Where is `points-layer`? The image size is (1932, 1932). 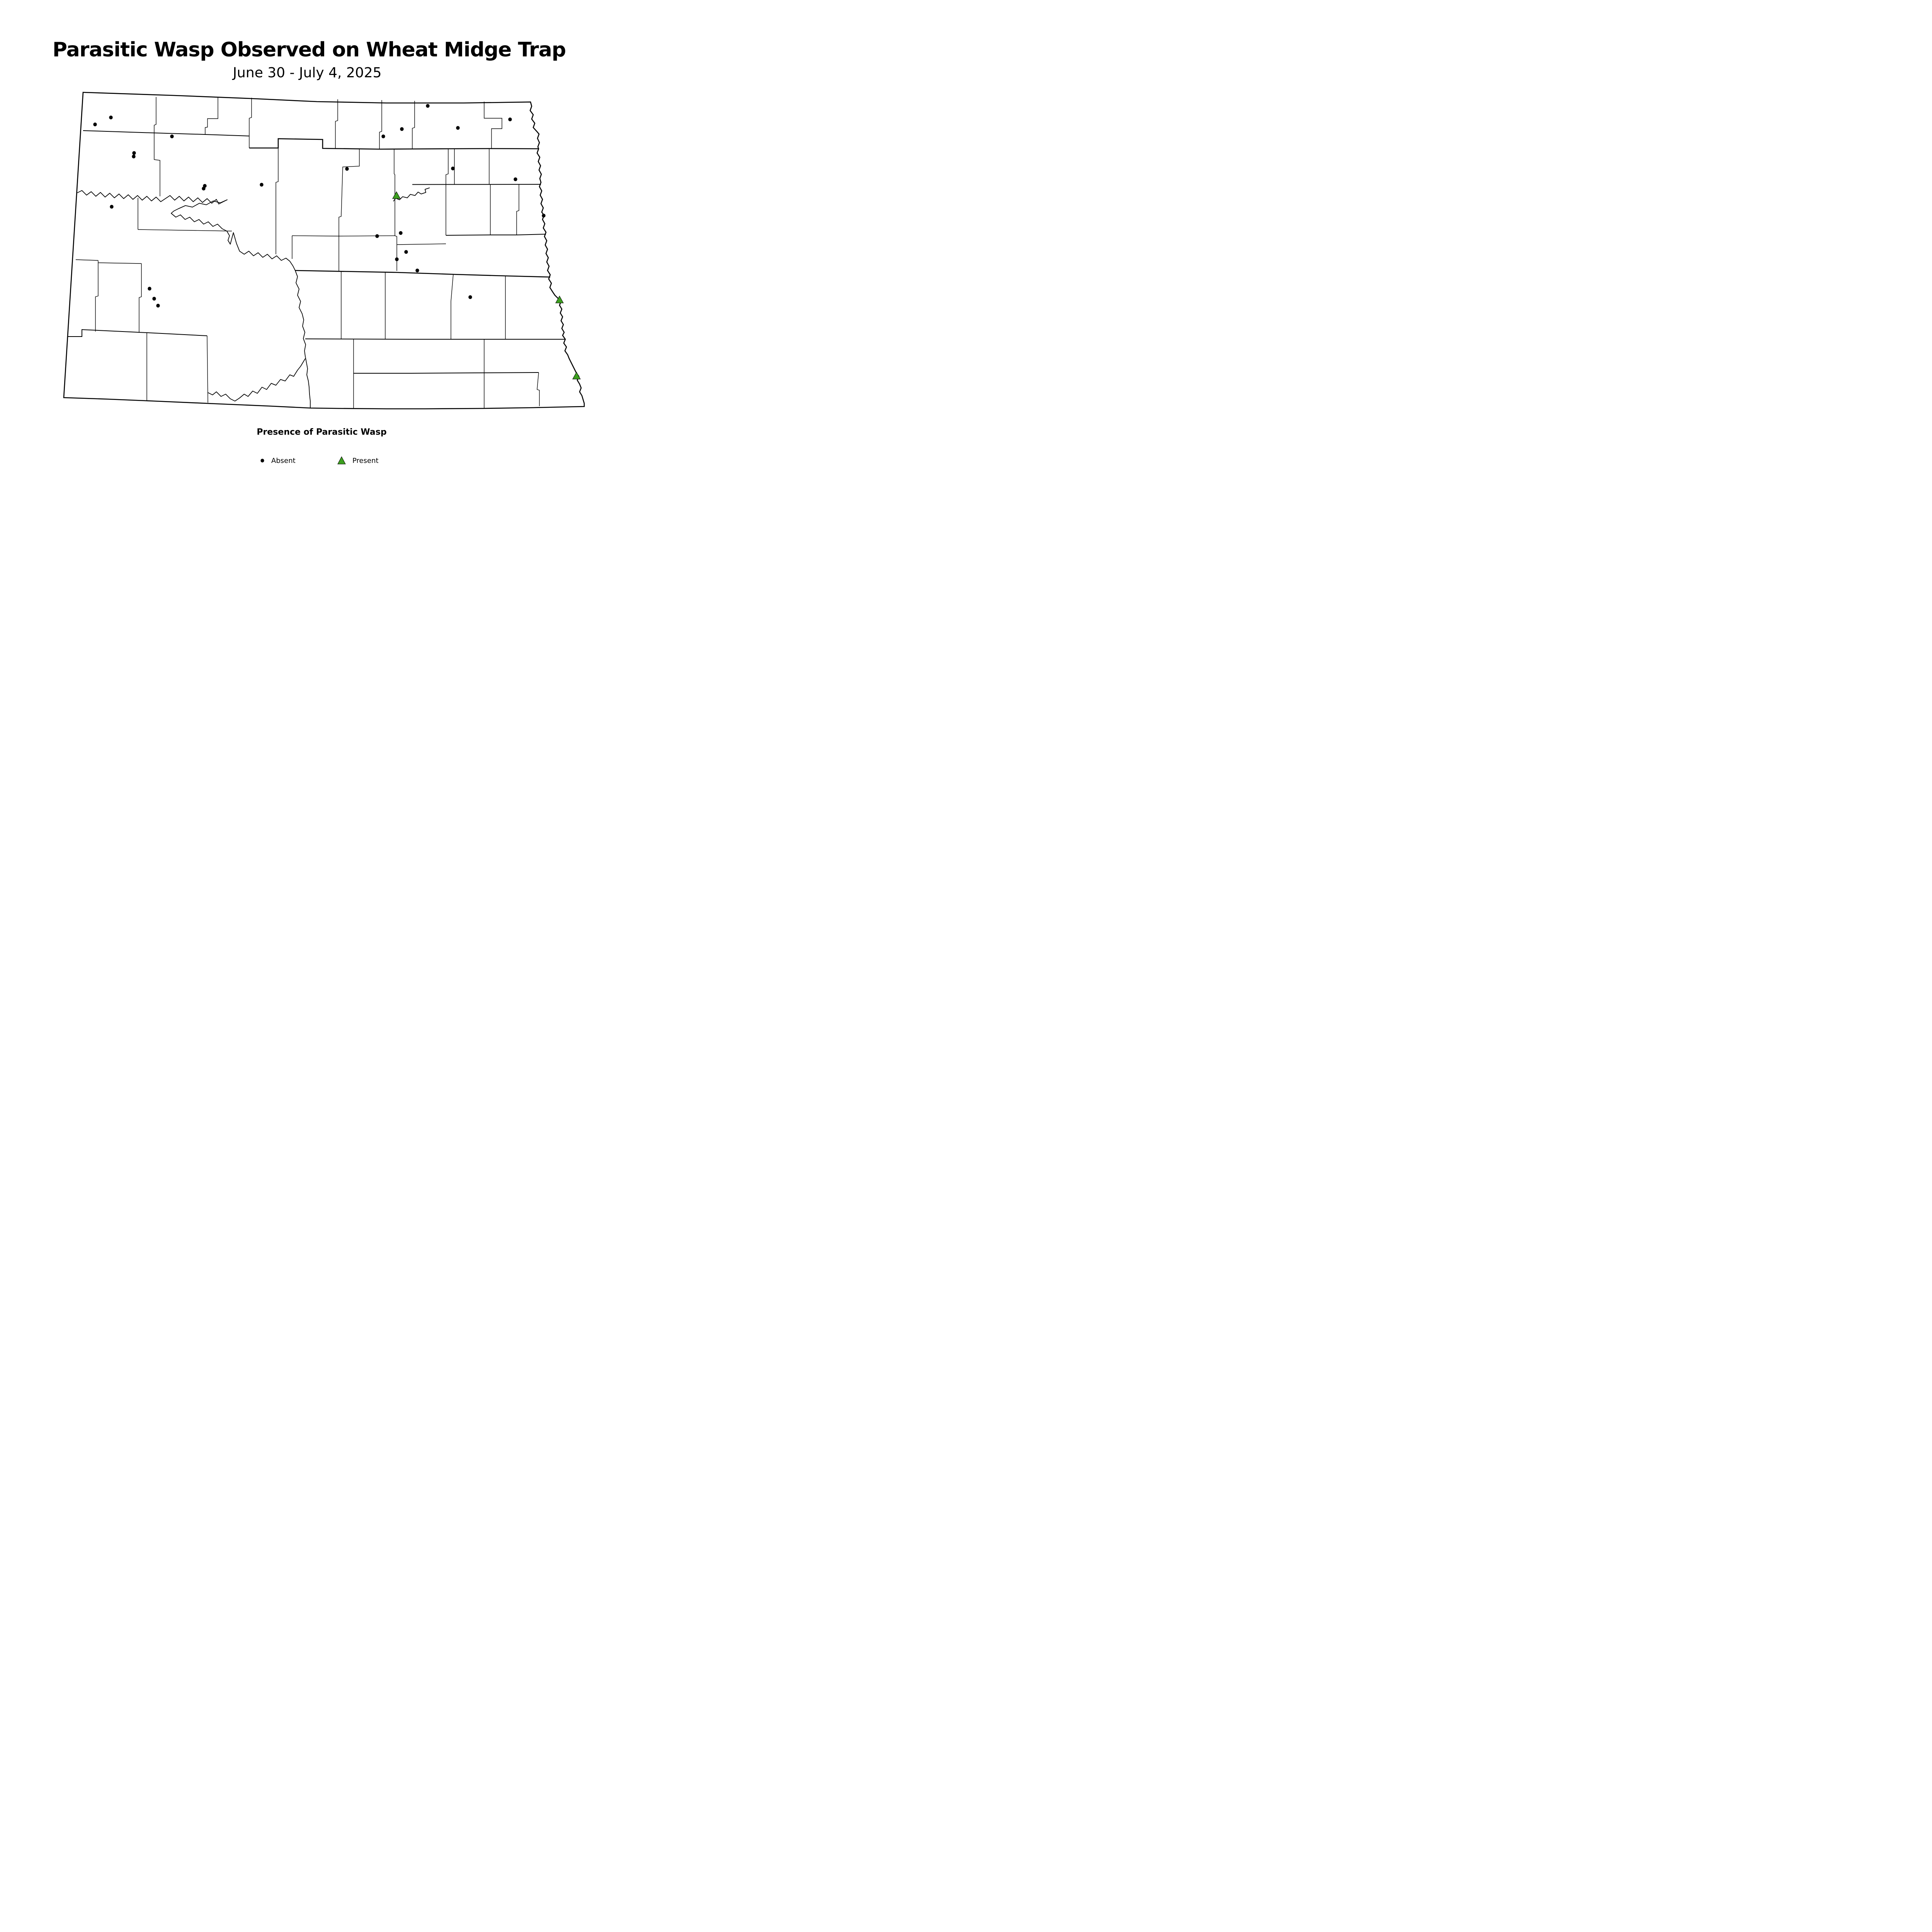 points-layer is located at coordinates (337, 241).